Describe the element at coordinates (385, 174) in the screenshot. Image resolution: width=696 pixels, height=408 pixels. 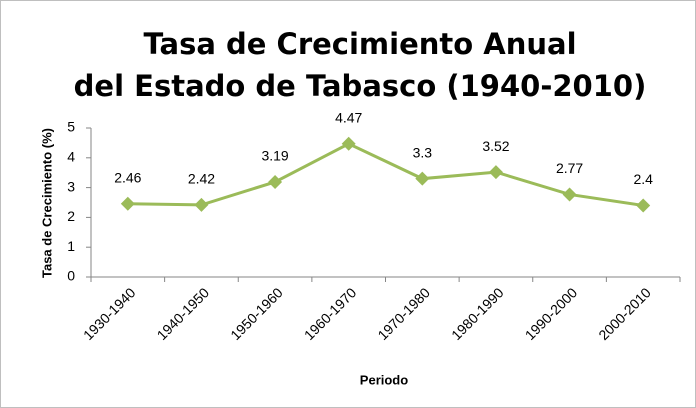
I see `line` at that location.